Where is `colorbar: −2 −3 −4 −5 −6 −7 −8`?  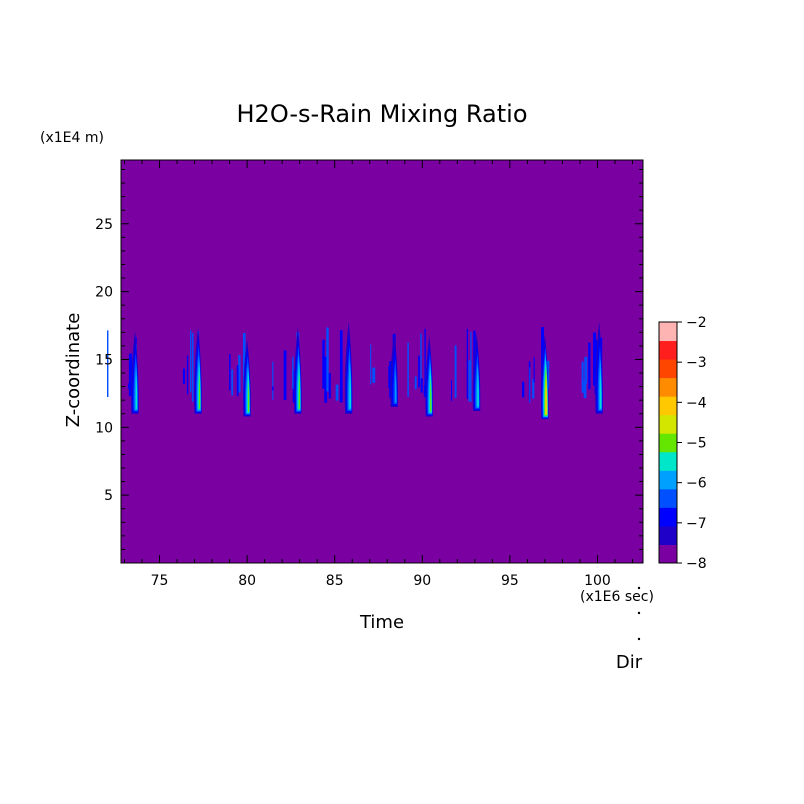 colorbar: −2 −3 −4 −5 −6 −7 −8 is located at coordinates (682, 443).